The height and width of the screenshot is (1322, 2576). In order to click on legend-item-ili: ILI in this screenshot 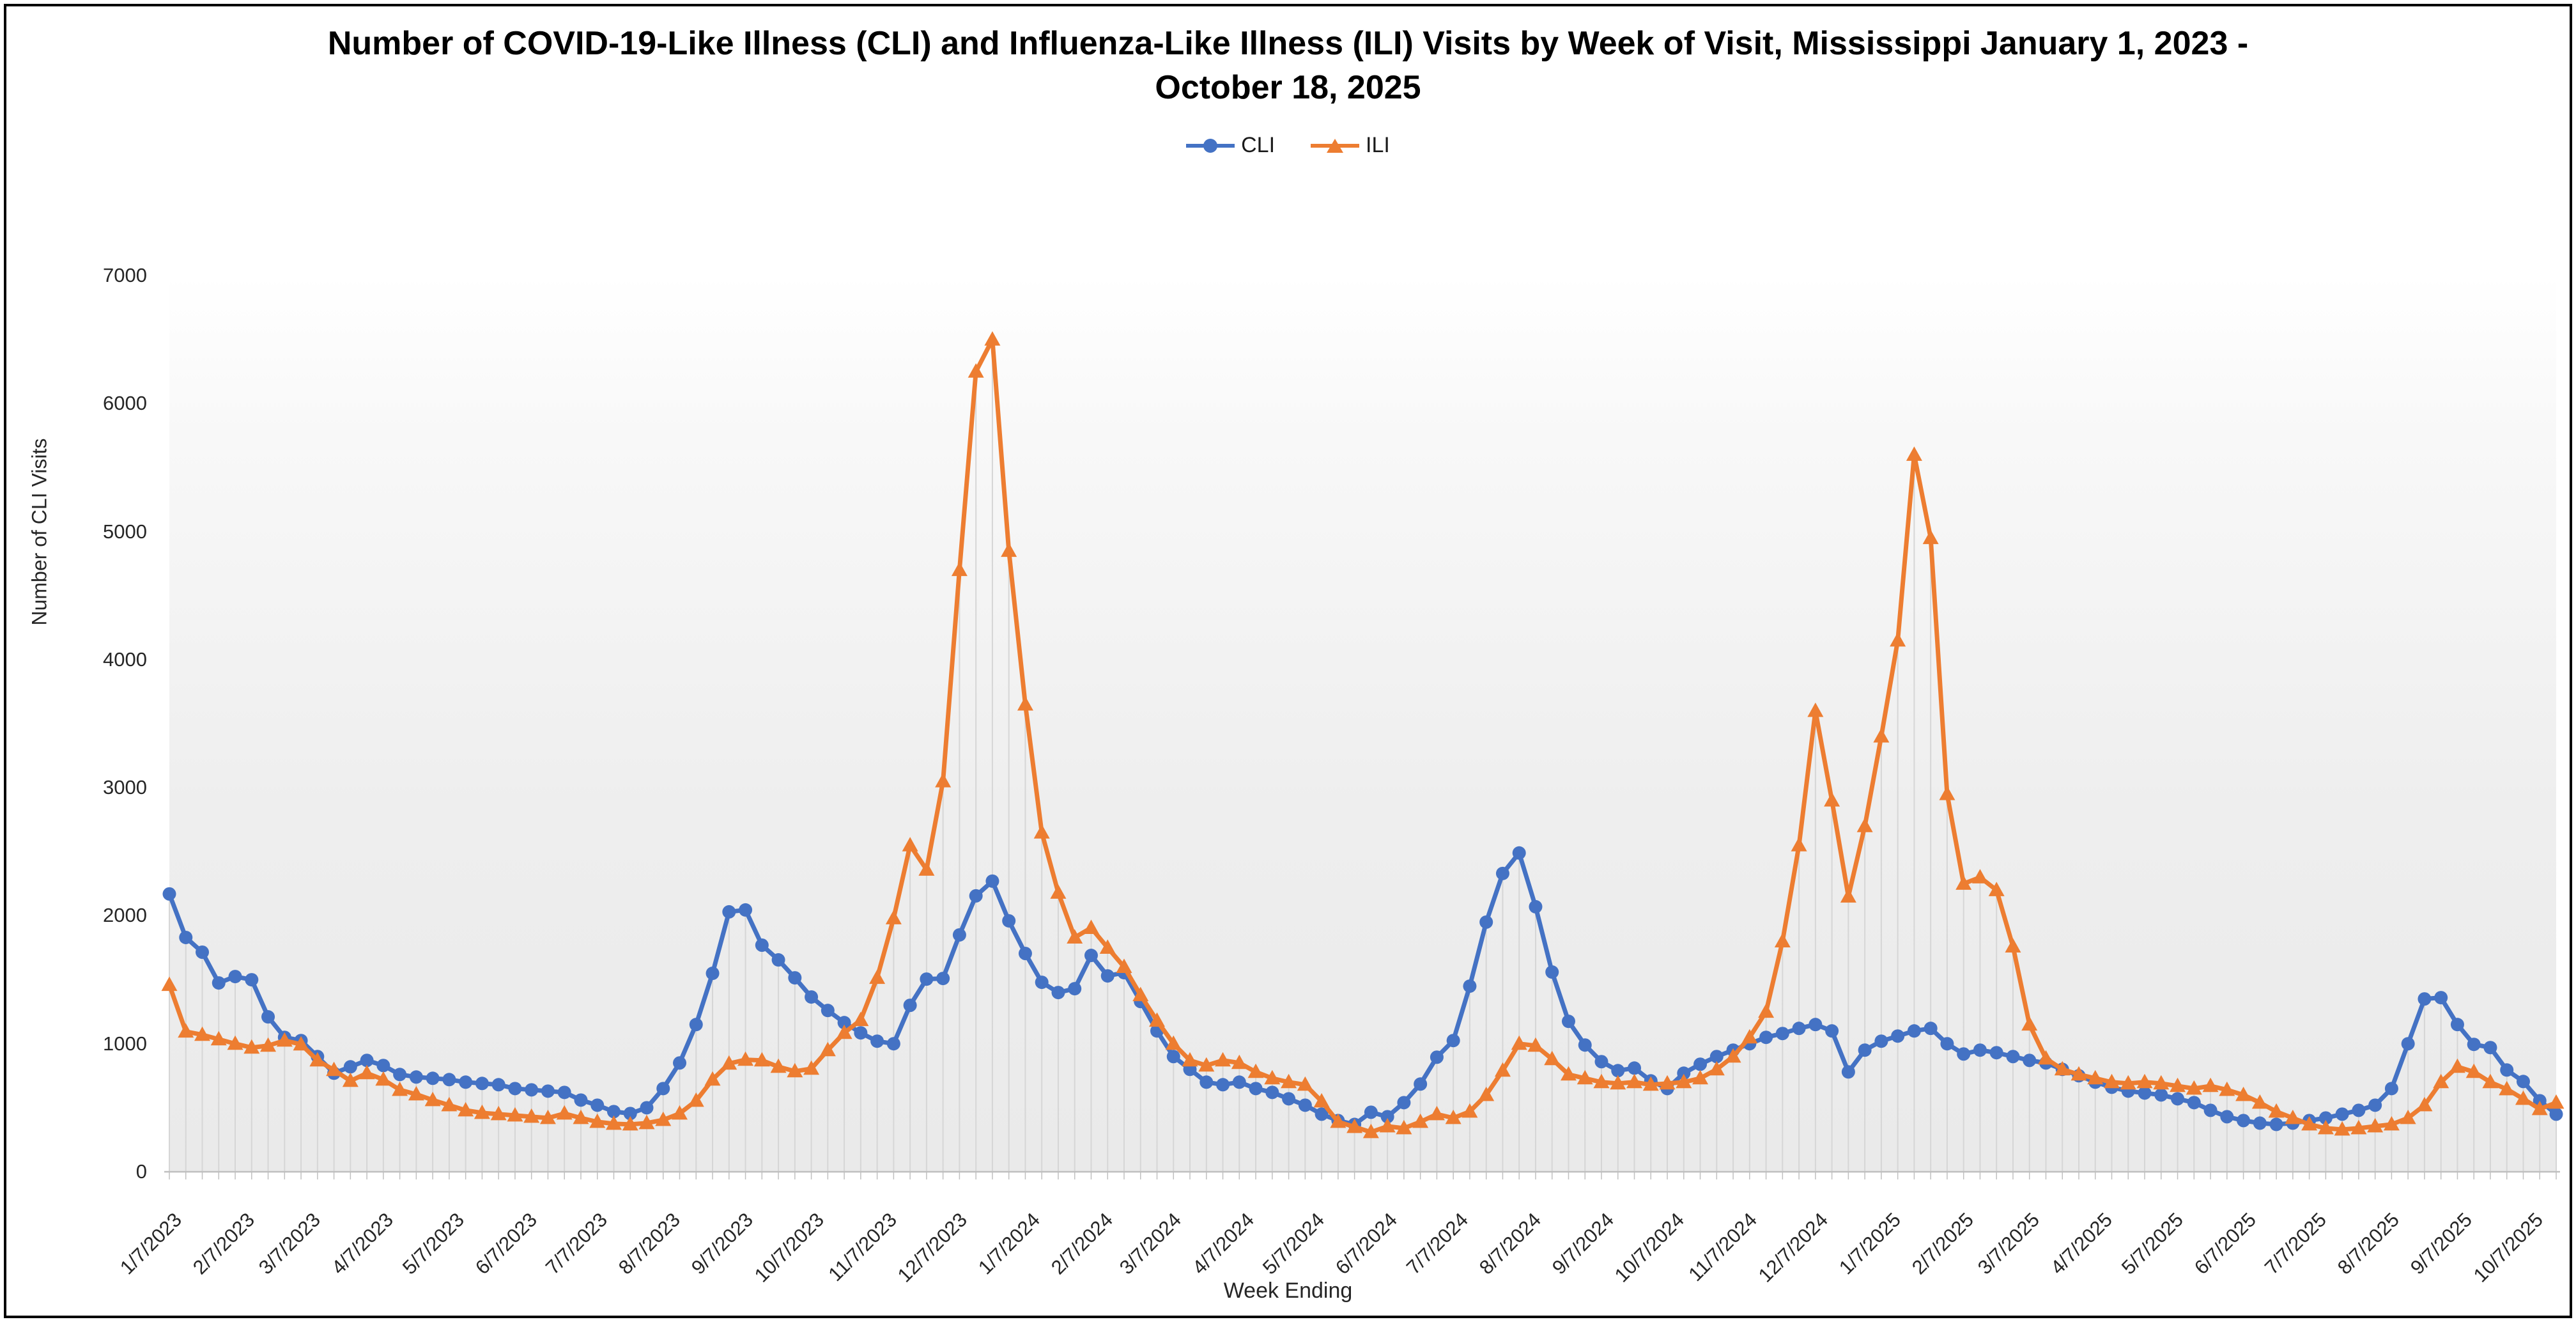, I will do `click(1350, 145)`.